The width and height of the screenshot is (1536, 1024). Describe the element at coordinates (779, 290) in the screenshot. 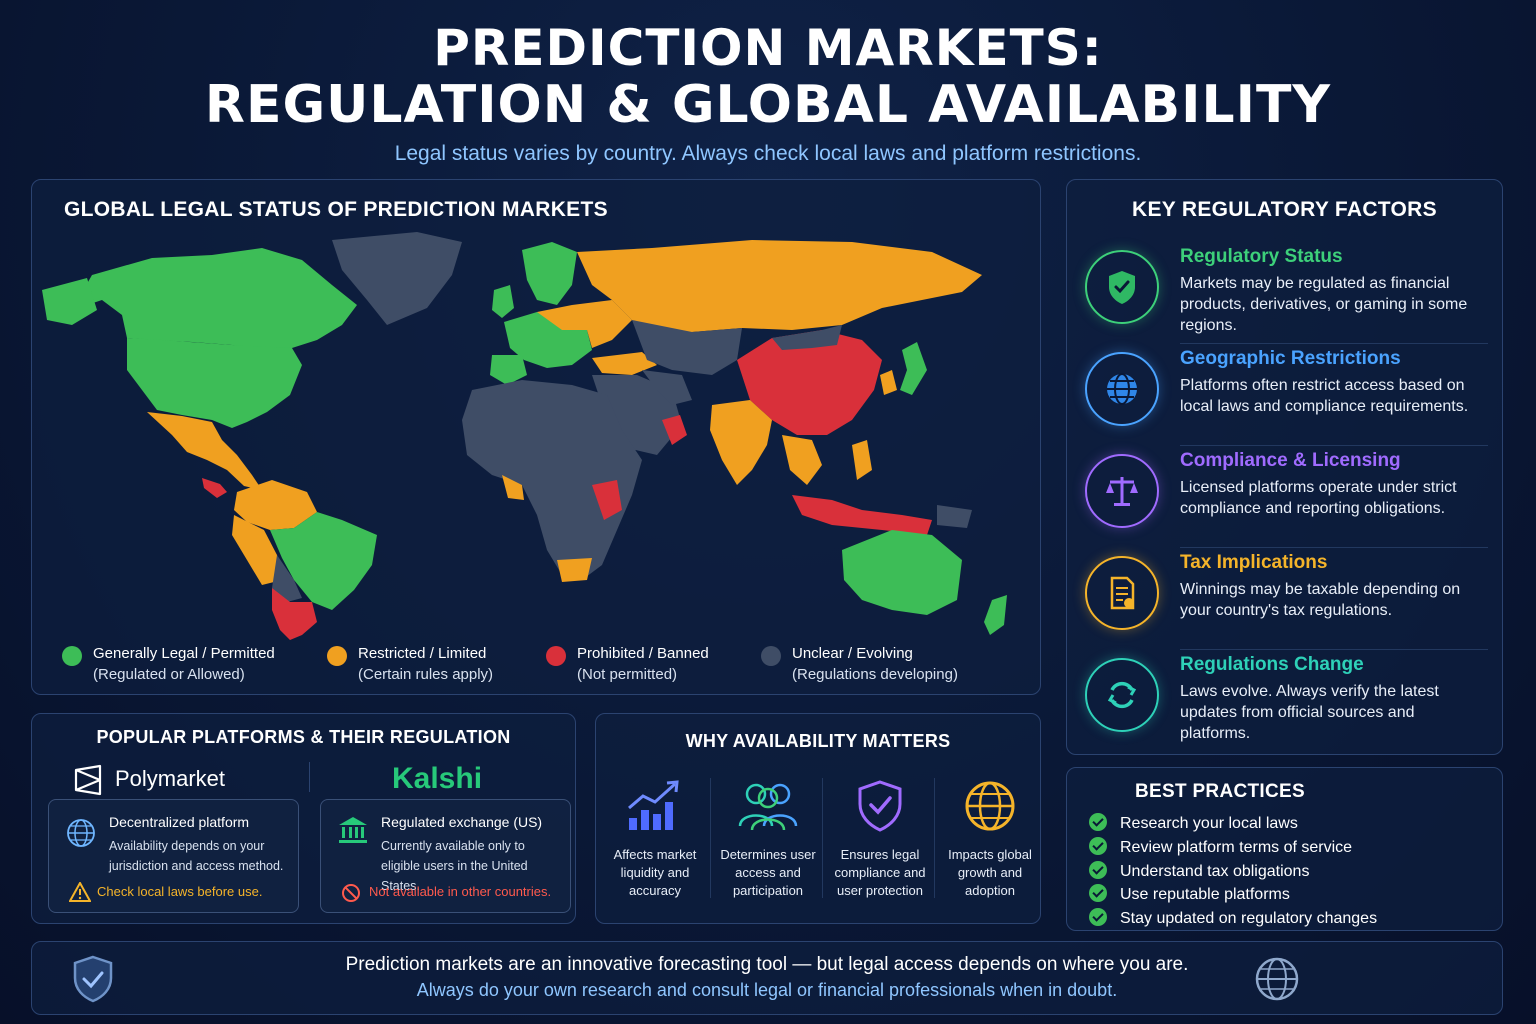

I see `map-region-russia` at that location.